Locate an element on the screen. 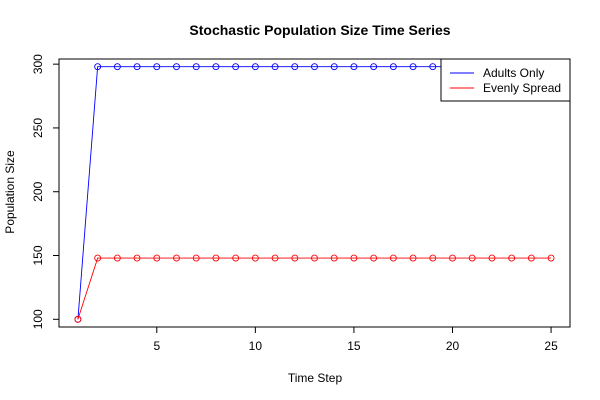 The width and height of the screenshot is (600, 400). y-tick-label: 250 is located at coordinates (38, 128).